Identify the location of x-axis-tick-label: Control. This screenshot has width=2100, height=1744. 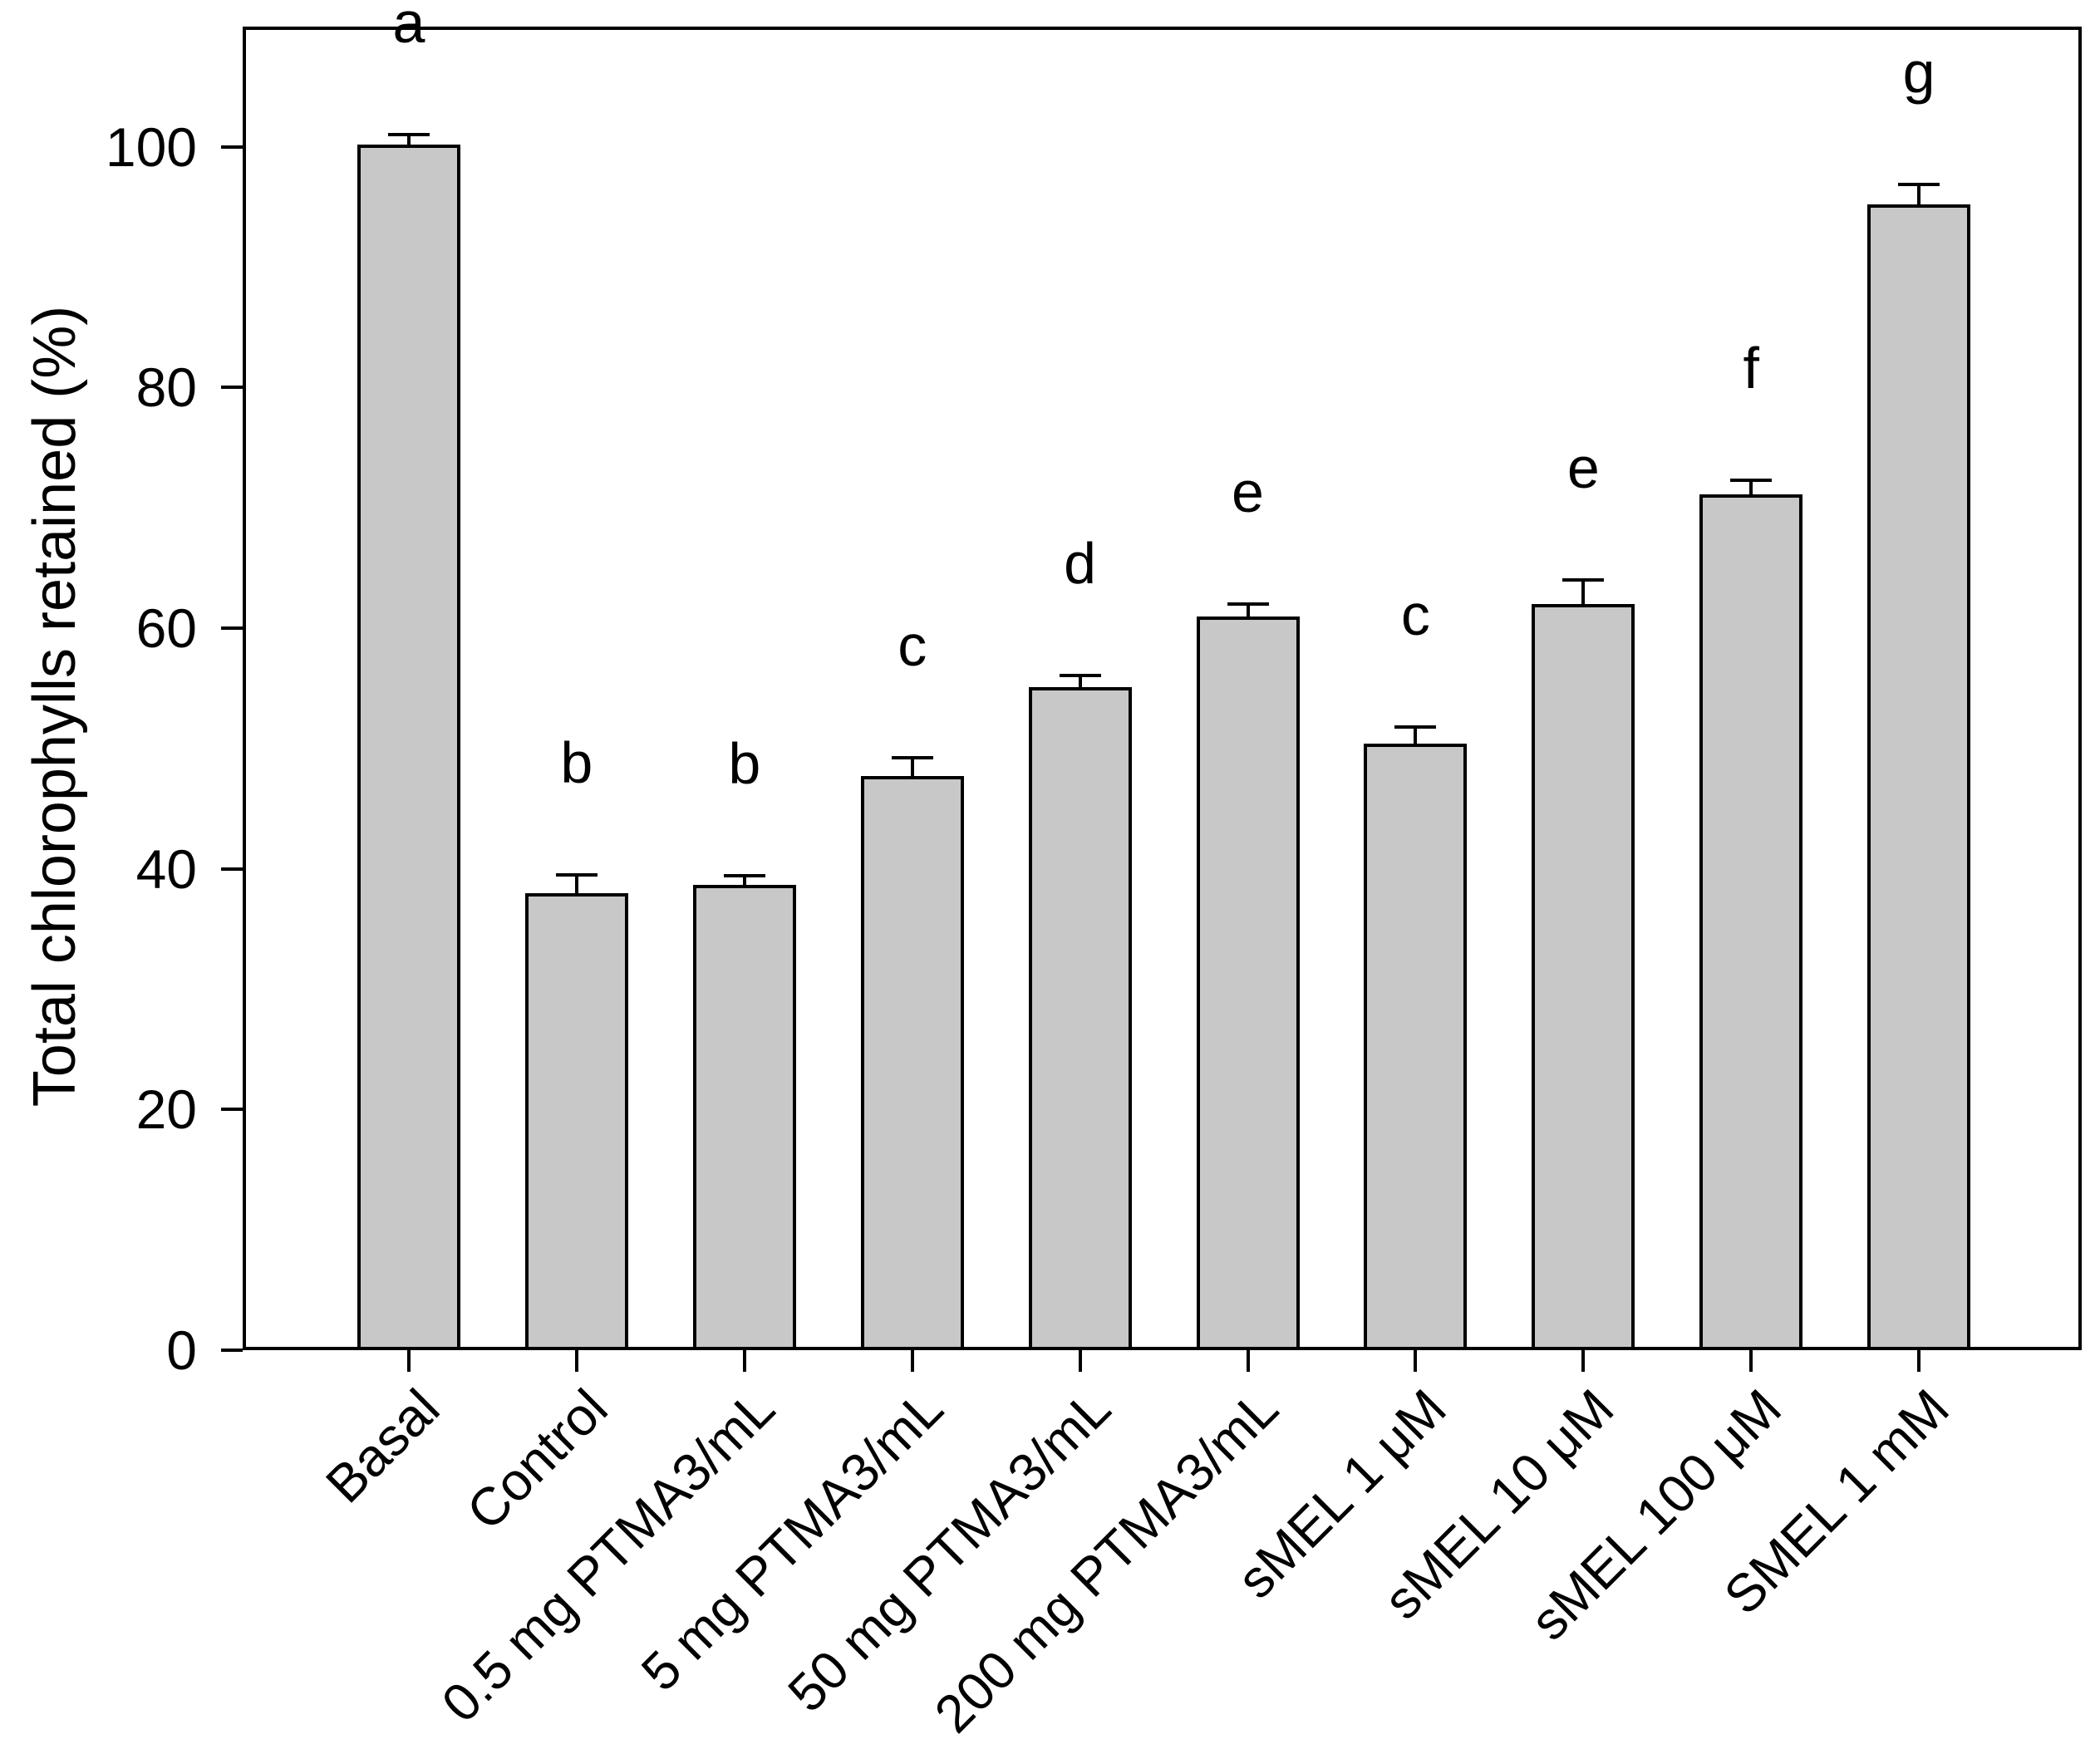
(537, 1460).